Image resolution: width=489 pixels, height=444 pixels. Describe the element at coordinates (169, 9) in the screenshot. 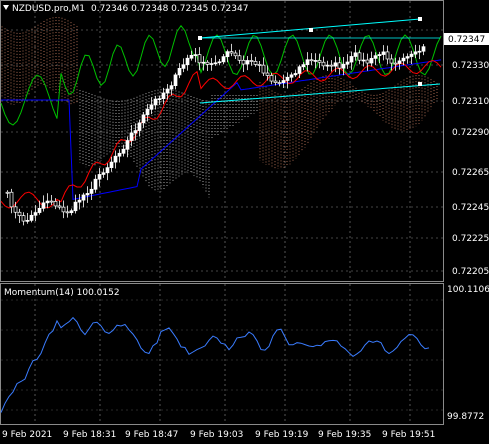

I see `ohlc-values: 0.72346 0.72348 0.72345 0.72347` at that location.